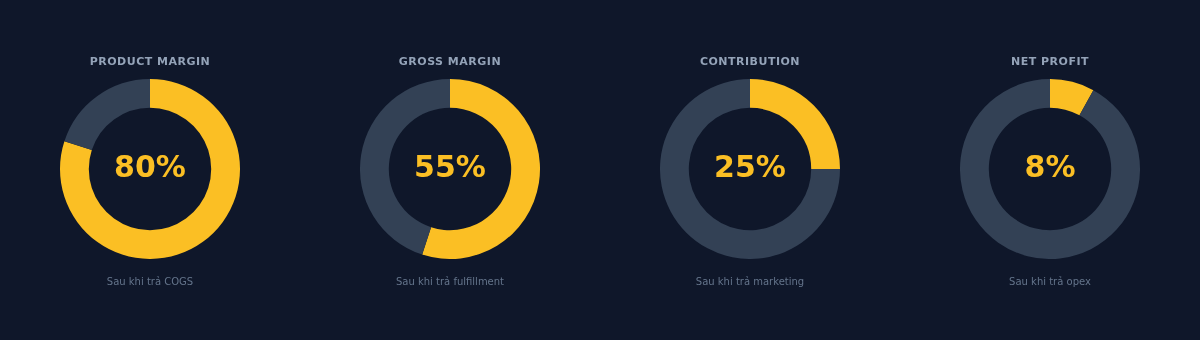 This screenshot has width=1200, height=340. What do you see at coordinates (450, 282) in the screenshot?
I see `text: Sau khi trả fulfillment` at bounding box center [450, 282].